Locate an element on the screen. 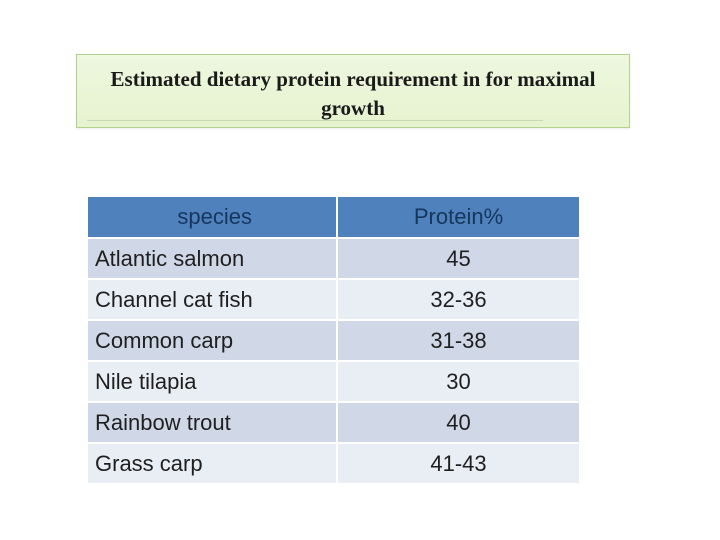 The image size is (720, 540). table-row: Atlantic salmon 45 is located at coordinates (333, 258).